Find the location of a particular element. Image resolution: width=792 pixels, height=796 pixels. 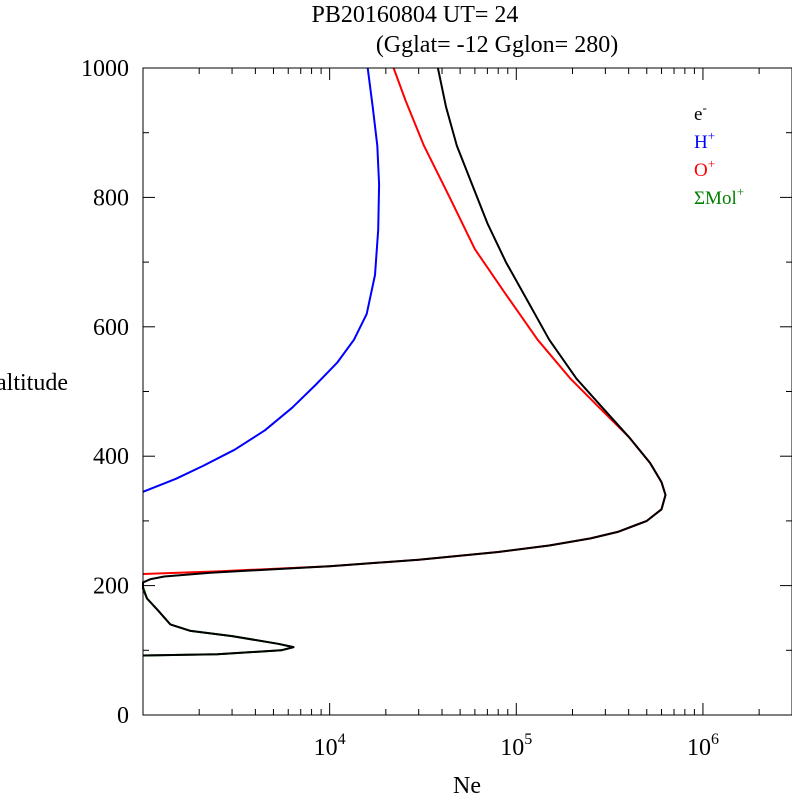

legend-item: H+ is located at coordinates (704, 140).